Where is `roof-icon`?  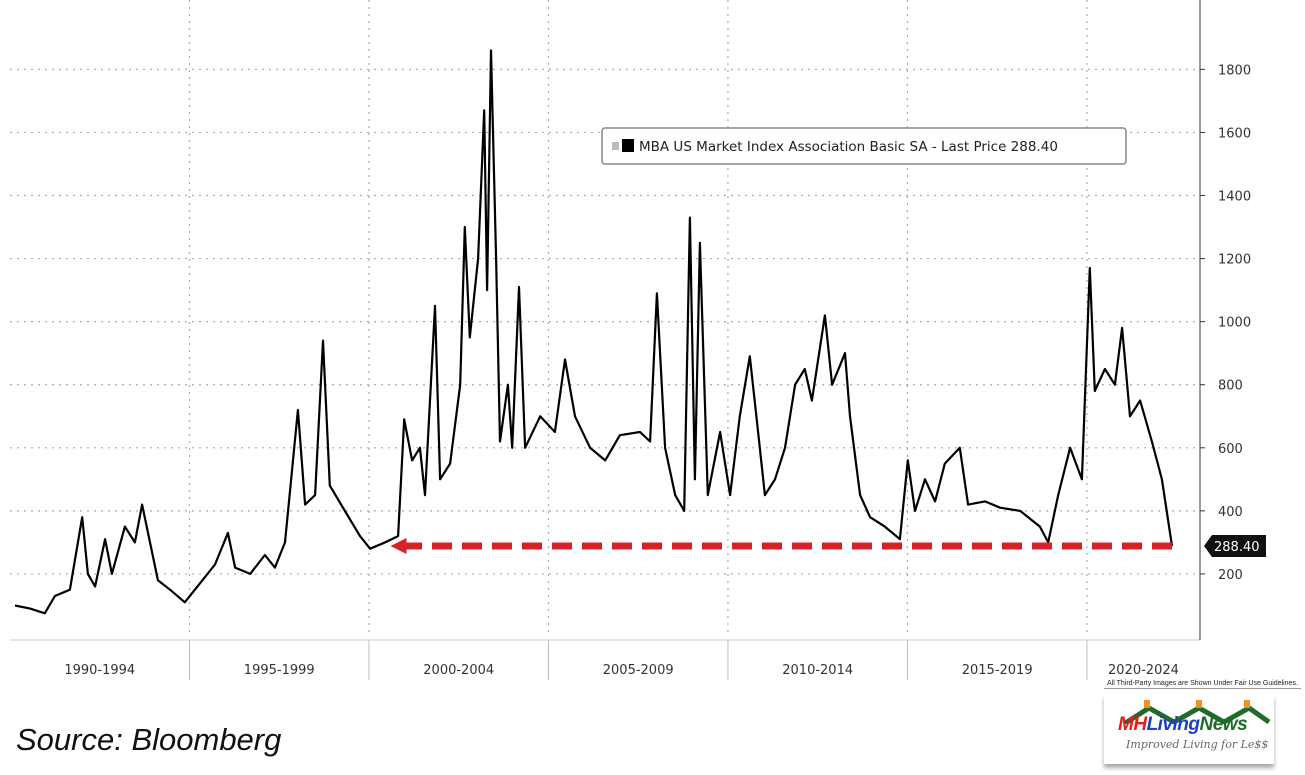
roof-icon is located at coordinates (1196, 712).